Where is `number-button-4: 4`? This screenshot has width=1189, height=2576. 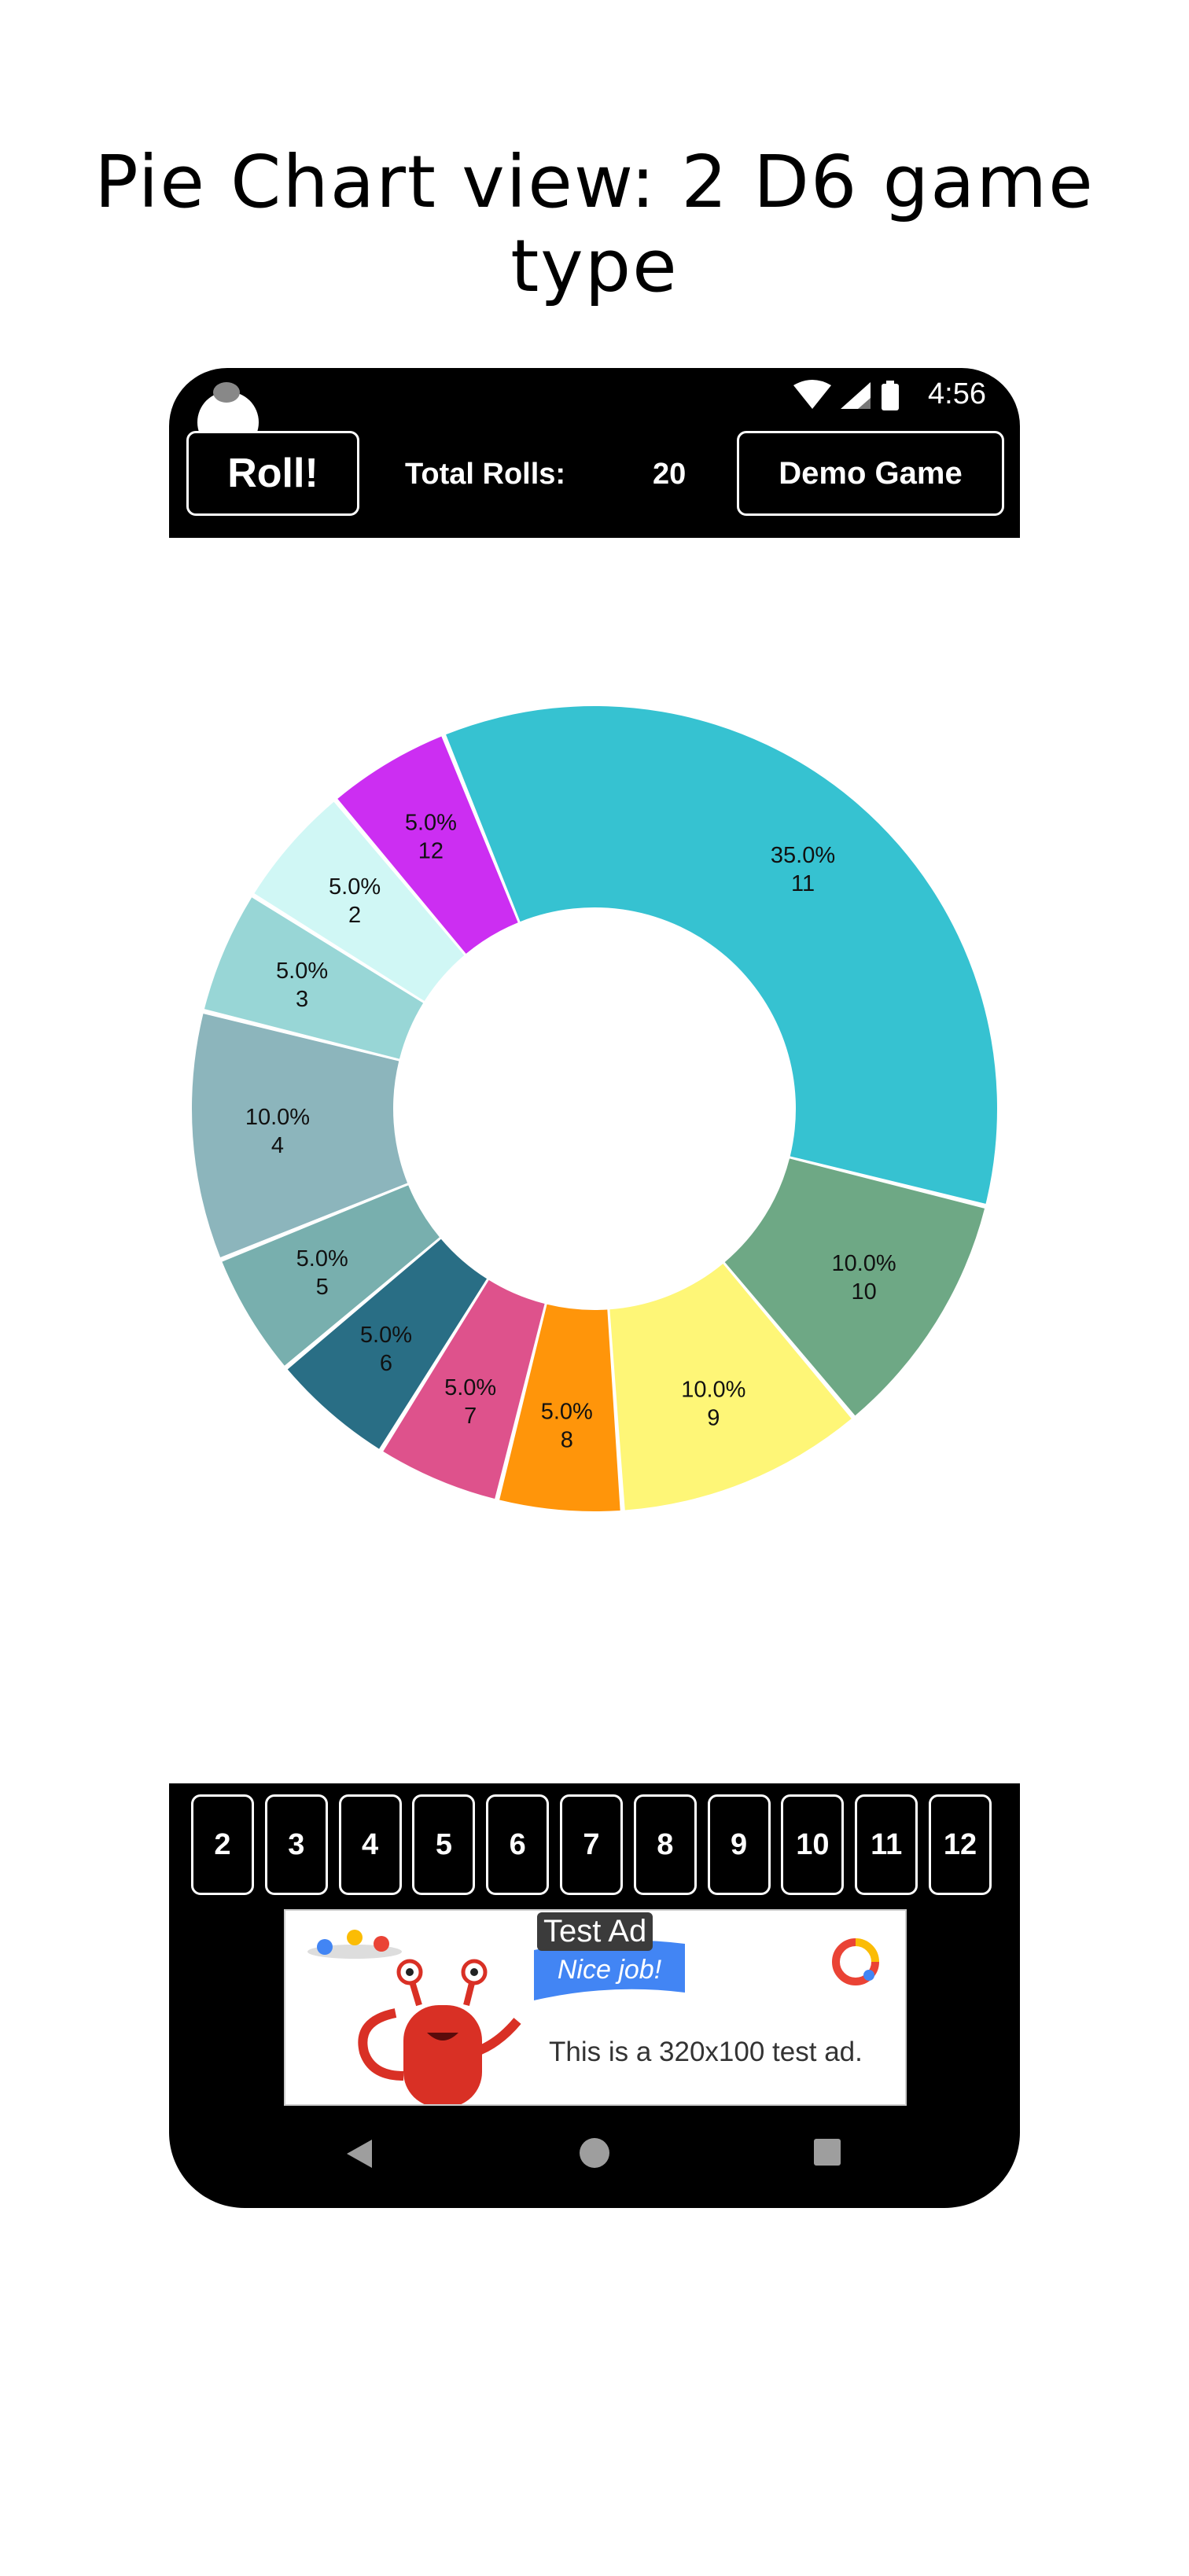
number-button-4: 4 is located at coordinates (370, 1844).